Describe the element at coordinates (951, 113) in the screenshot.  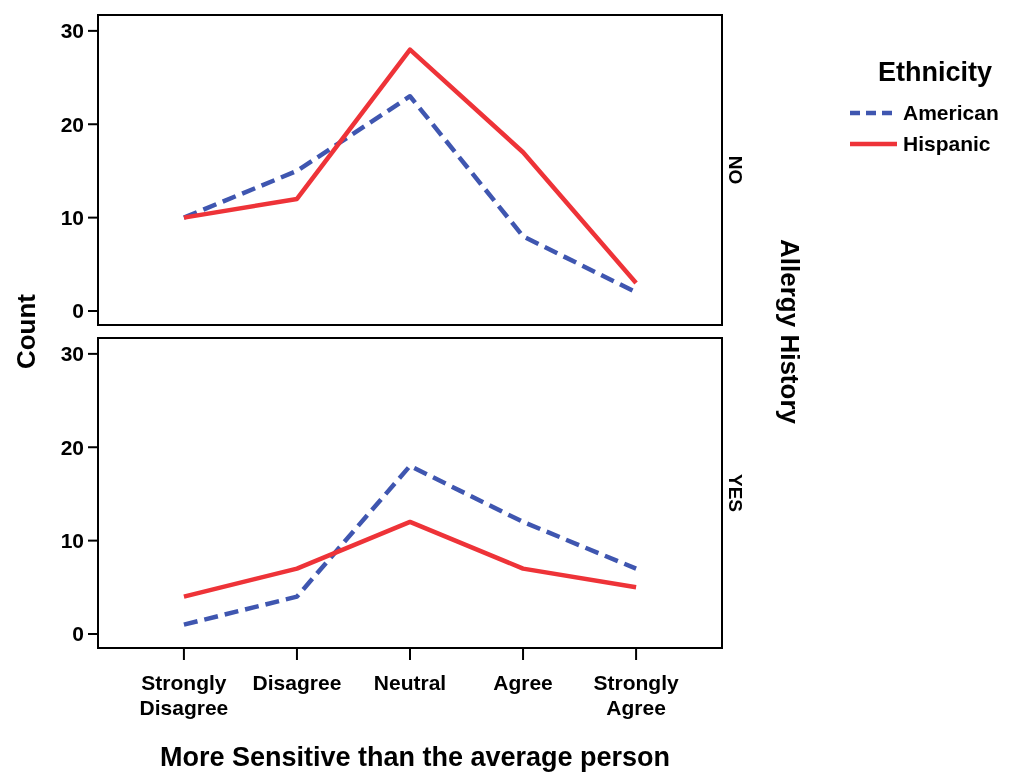
I see `legend-label: American` at that location.